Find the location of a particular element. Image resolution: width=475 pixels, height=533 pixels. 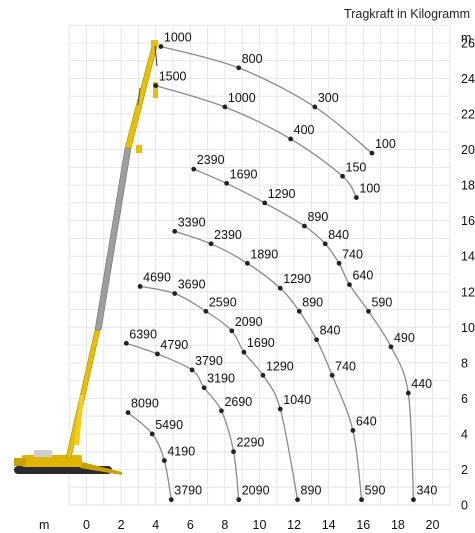

x-tick-label: 16 is located at coordinates (363, 525).